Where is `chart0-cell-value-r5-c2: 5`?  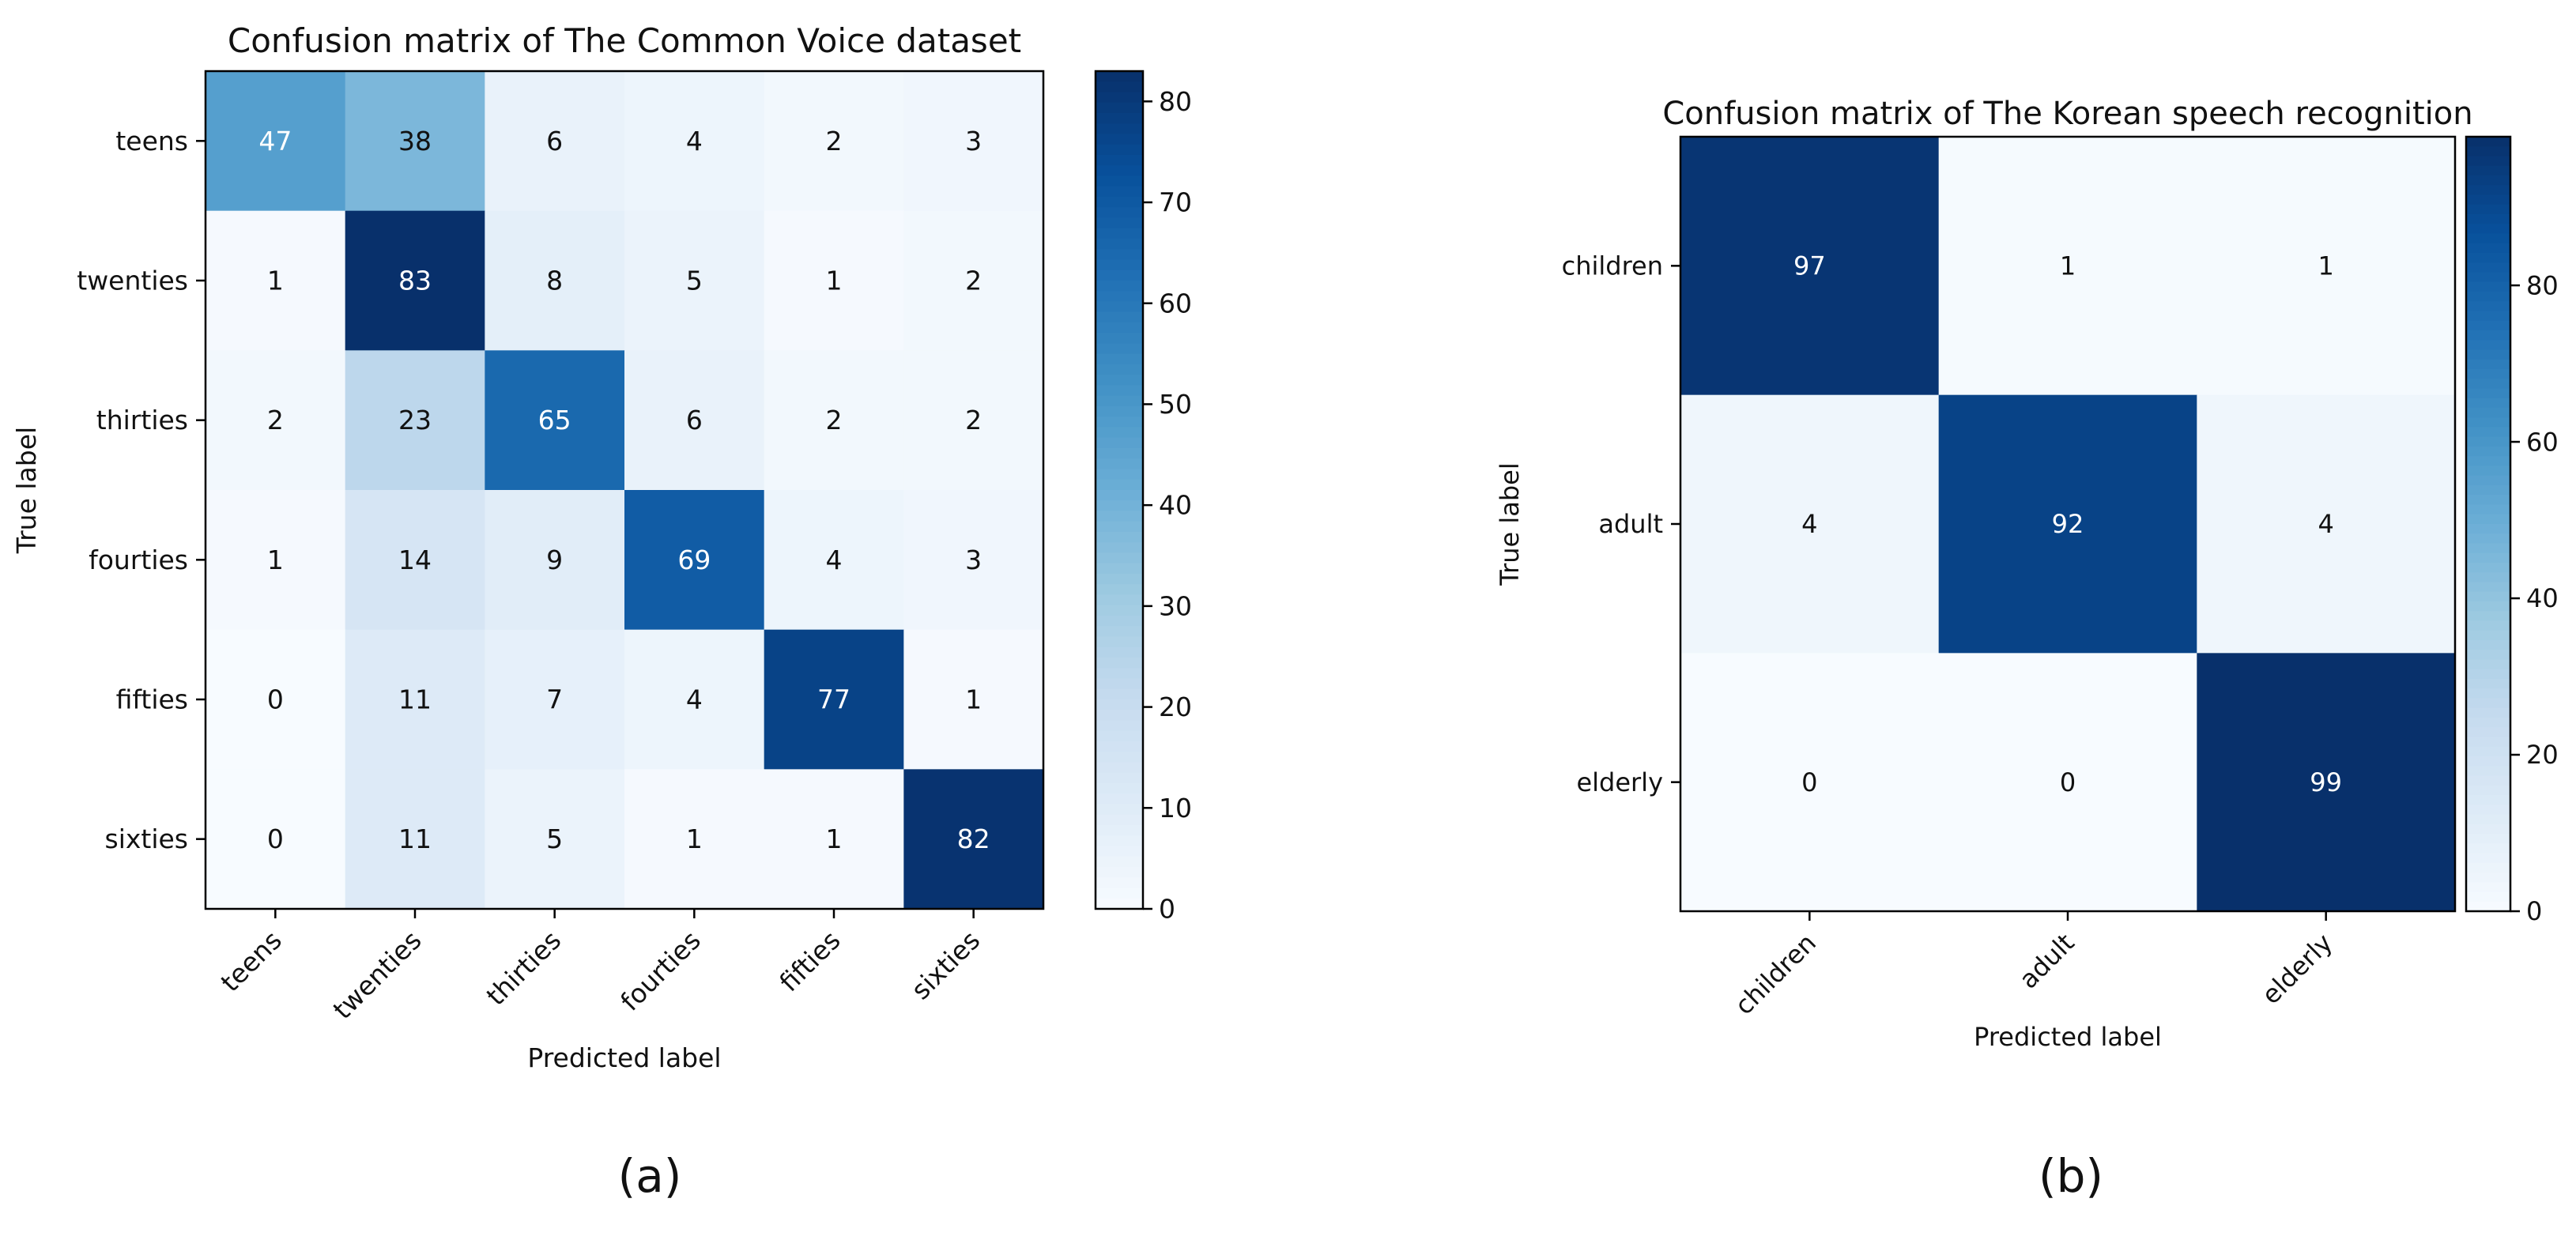
chart0-cell-value-r5-c2: 5 is located at coordinates (554, 839).